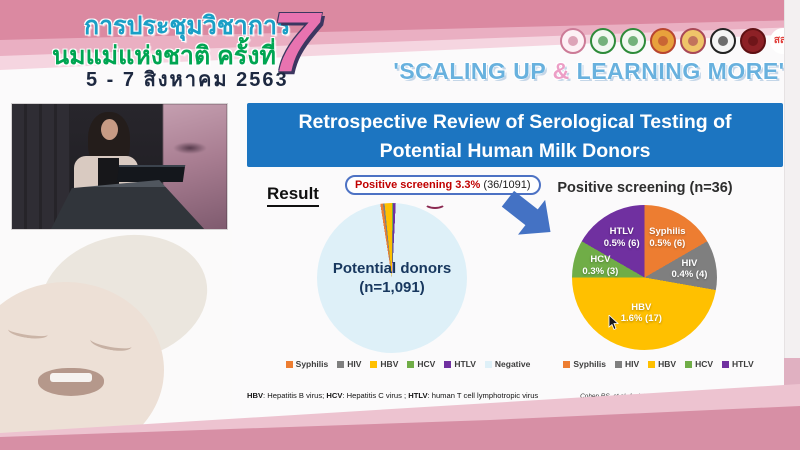  What do you see at coordinates (573, 41) in the screenshot?
I see `mother-and-baby-logo` at bounding box center [573, 41].